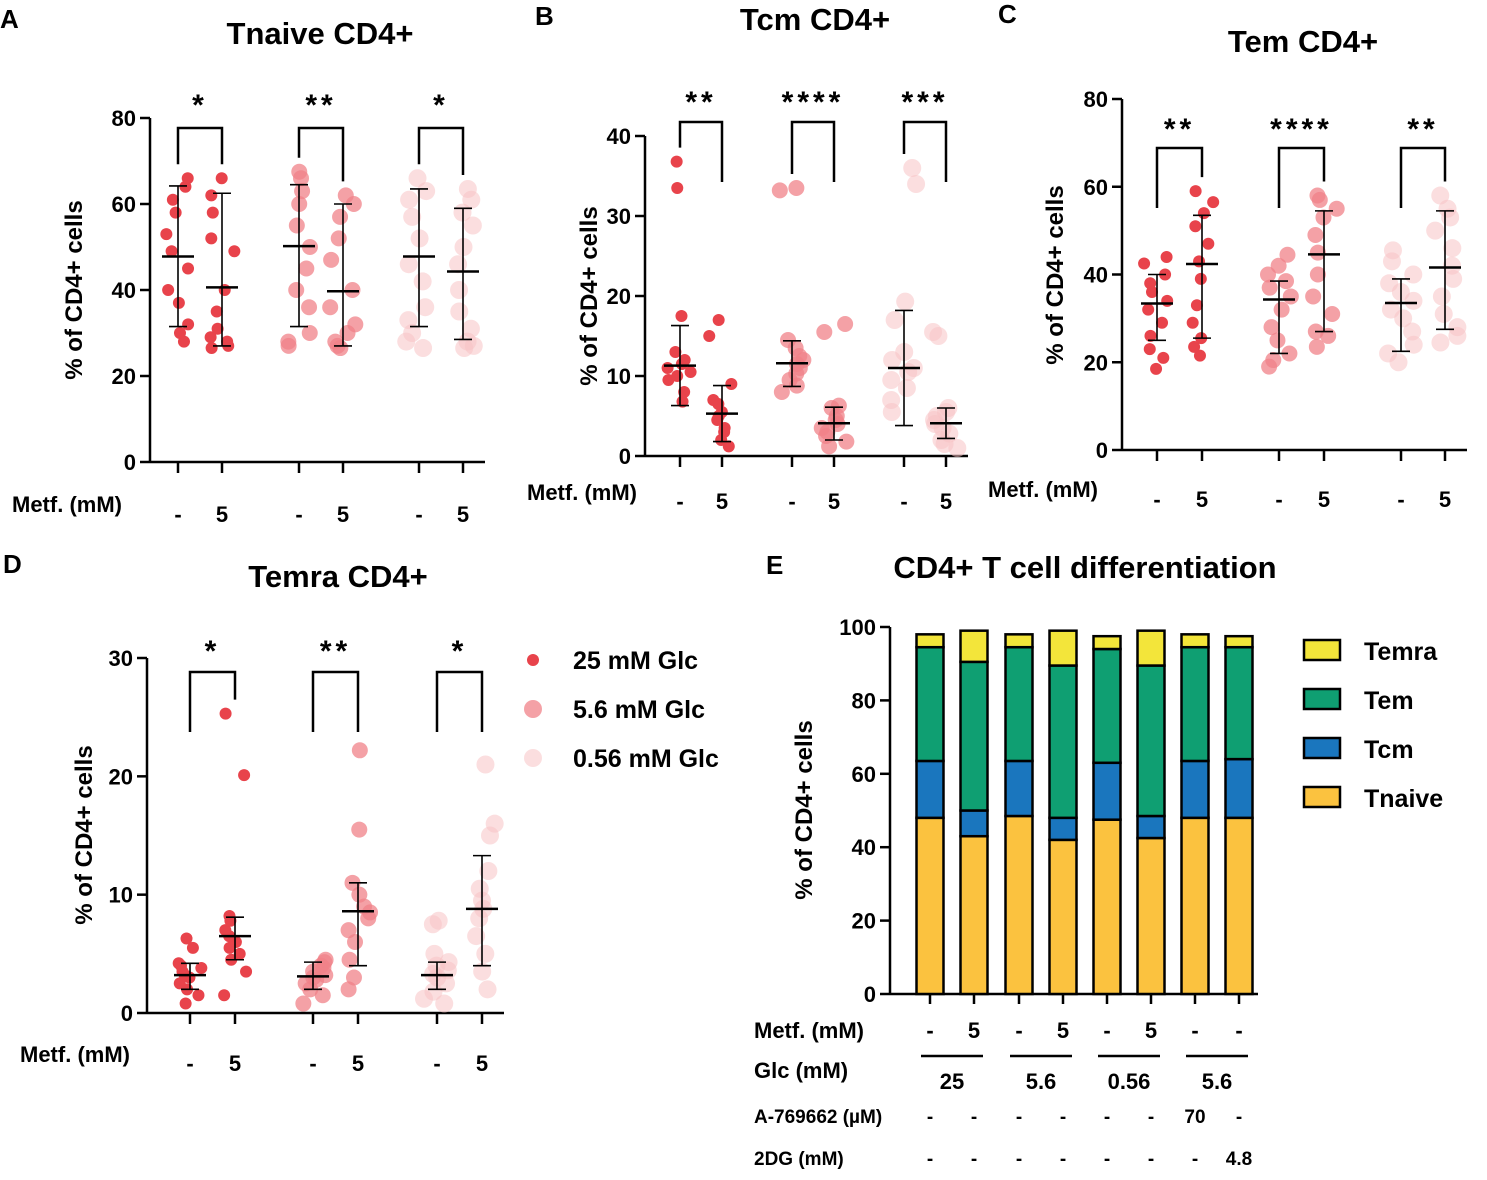 The width and height of the screenshot is (1487, 1180). What do you see at coordinates (1096, 275) in the screenshot?
I see `y-tick-label: 40` at bounding box center [1096, 275].